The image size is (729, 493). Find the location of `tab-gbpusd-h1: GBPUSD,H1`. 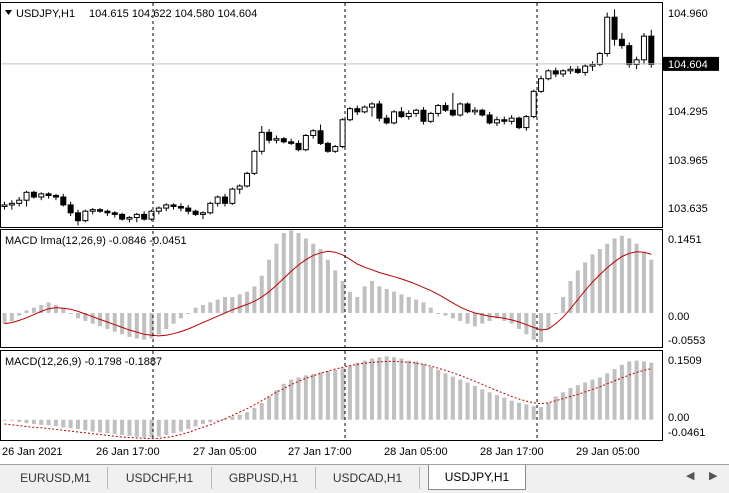

tab-gbpusd-h1: GBPUSD,H1 is located at coordinates (264, 478).